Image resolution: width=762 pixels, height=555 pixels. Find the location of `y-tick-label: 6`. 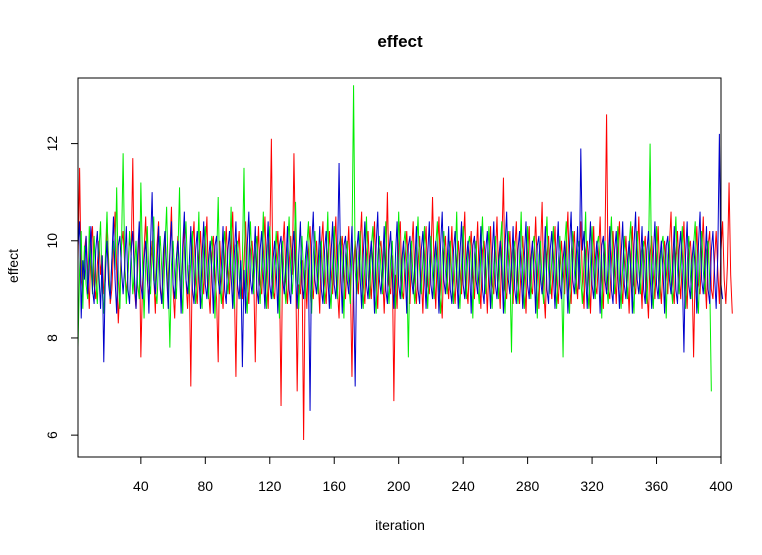

y-tick-label: 6 is located at coordinates (52, 435).